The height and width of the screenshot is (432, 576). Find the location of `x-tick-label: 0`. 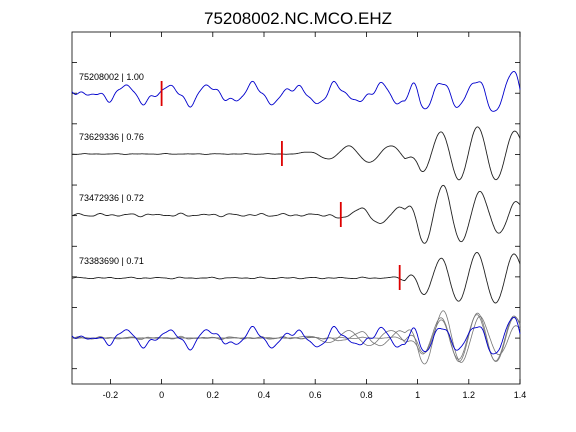

x-tick-label: 0 is located at coordinates (161, 395).